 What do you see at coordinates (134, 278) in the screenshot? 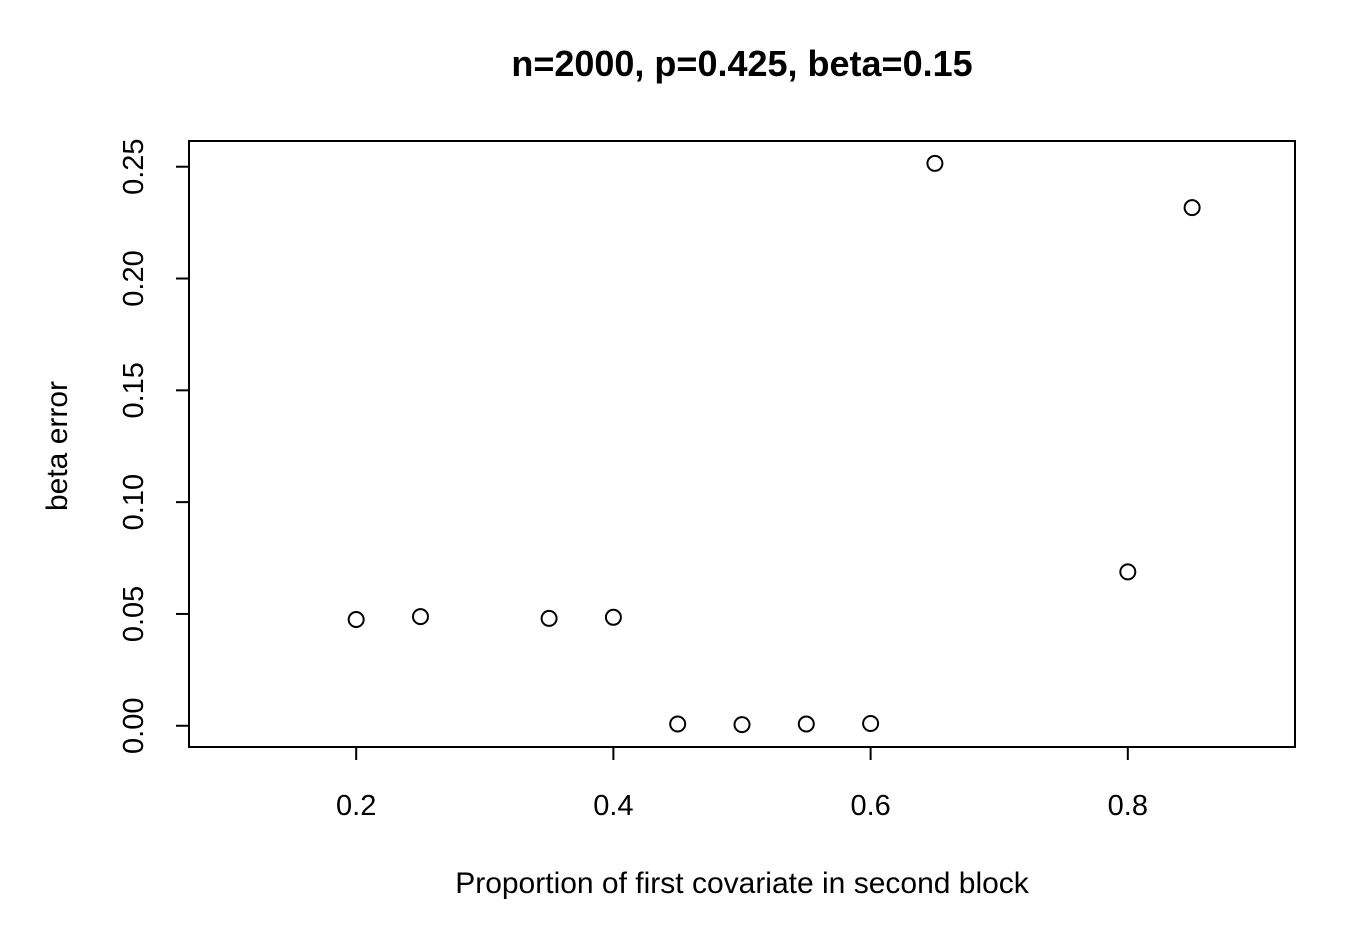
I see `y-tick-label: 0.20` at bounding box center [134, 278].